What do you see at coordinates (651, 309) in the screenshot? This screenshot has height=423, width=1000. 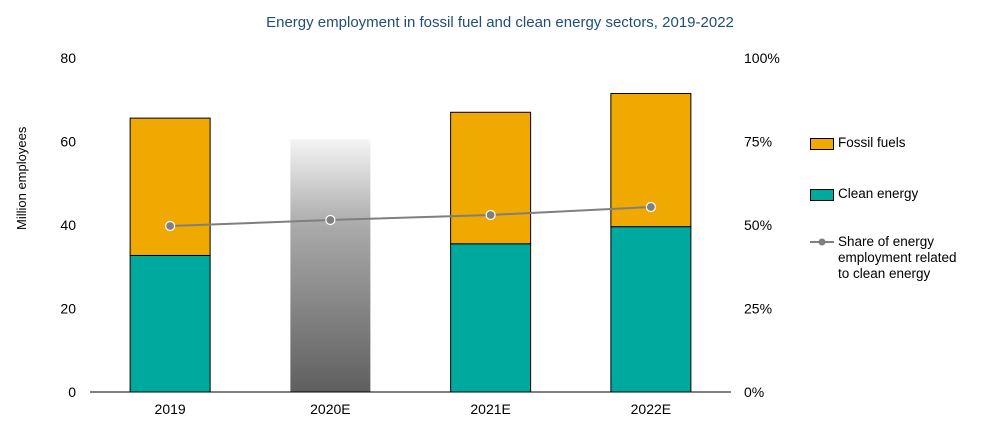 I see `bar-clean-2022E` at bounding box center [651, 309].